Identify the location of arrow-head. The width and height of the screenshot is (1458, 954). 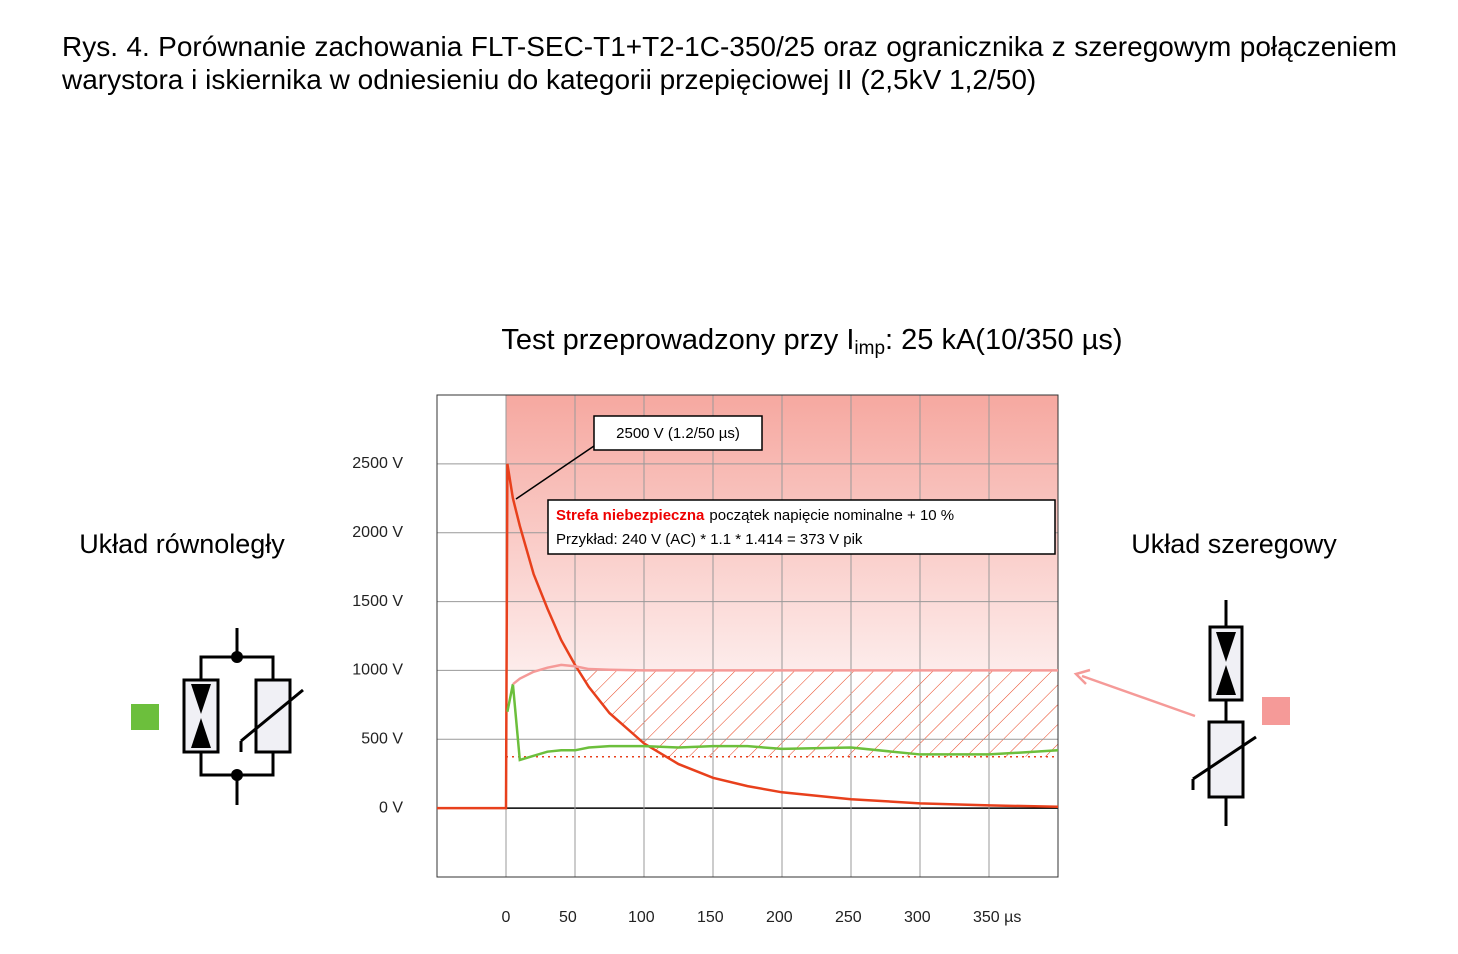
(1082, 676).